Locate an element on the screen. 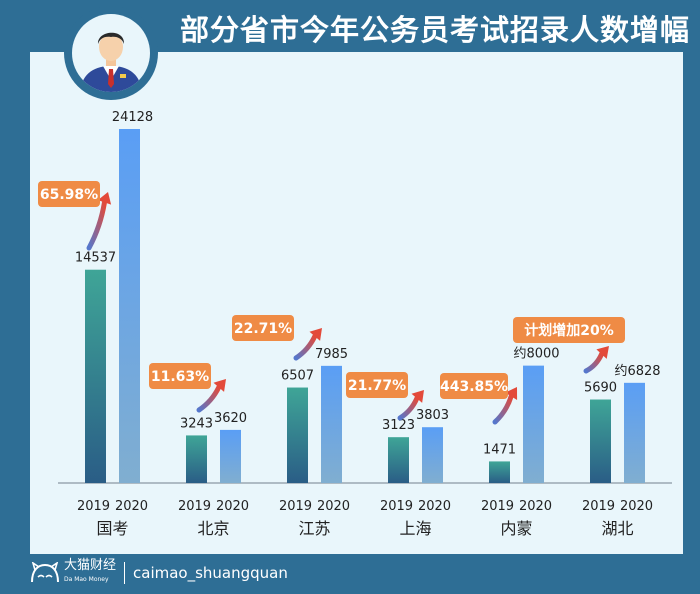 The height and width of the screenshot is (594, 700). value-label-2020-0: 24128 is located at coordinates (132, 117).